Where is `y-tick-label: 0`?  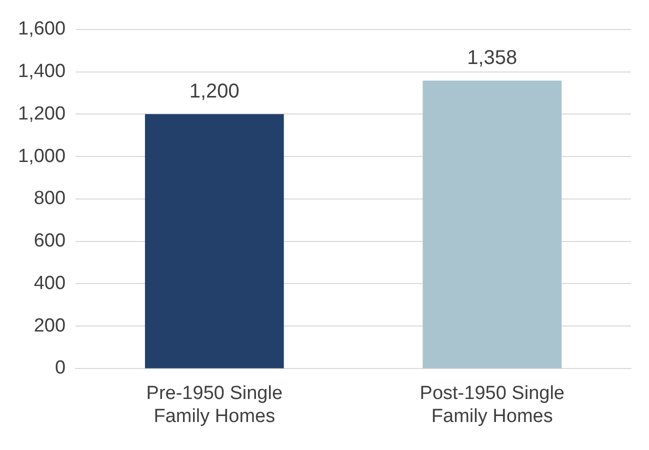 y-tick-label: 0 is located at coordinates (60, 368).